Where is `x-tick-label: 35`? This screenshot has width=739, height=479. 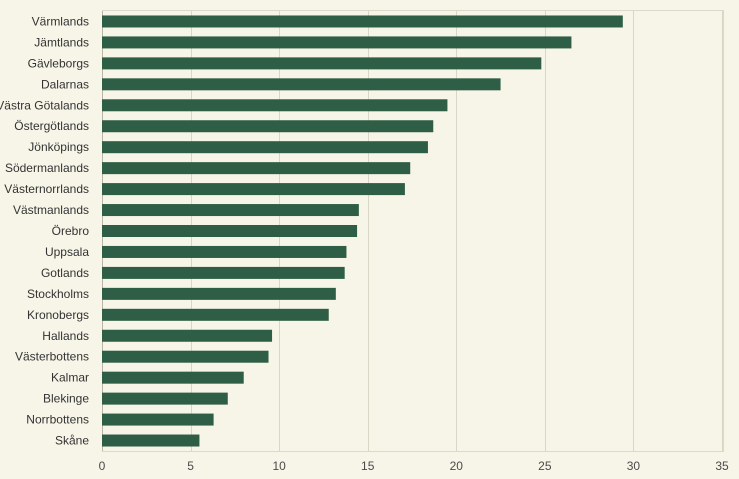
x-tick-label: 35 is located at coordinates (722, 466).